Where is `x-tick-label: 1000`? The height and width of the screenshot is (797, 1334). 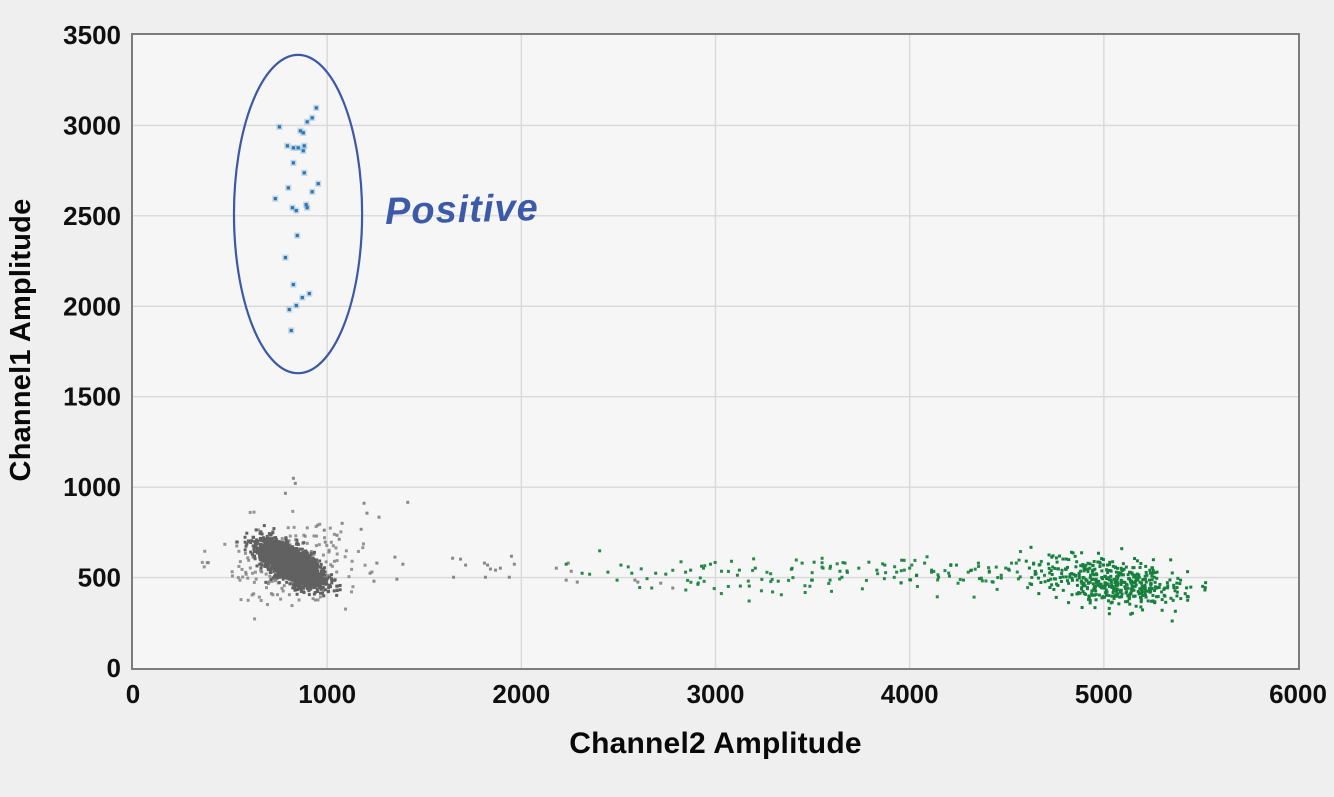
x-tick-label: 1000 is located at coordinates (327, 694).